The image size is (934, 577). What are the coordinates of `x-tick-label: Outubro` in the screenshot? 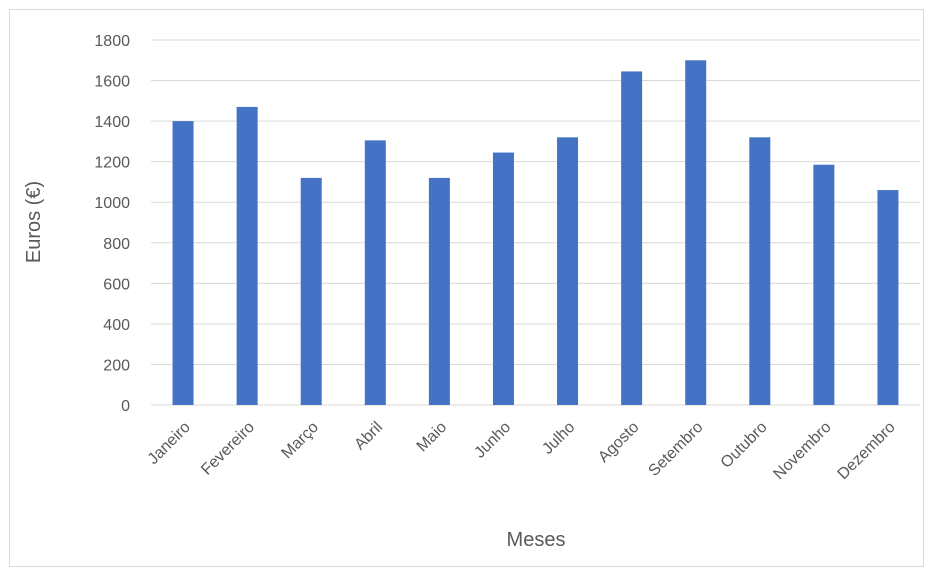 It's located at (744, 445).